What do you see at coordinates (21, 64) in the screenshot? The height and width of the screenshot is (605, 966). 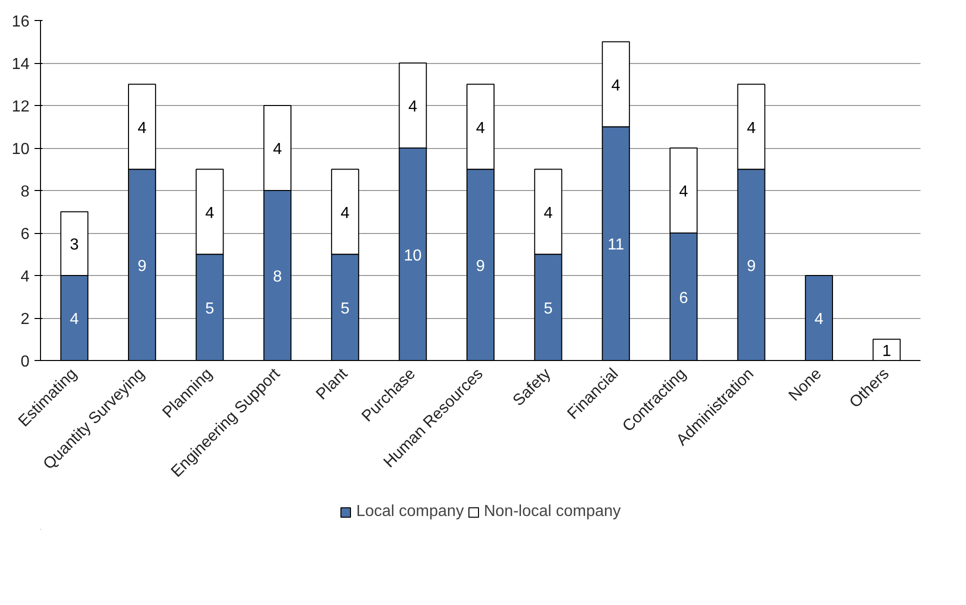 I see `y-tick-label: 14` at bounding box center [21, 64].